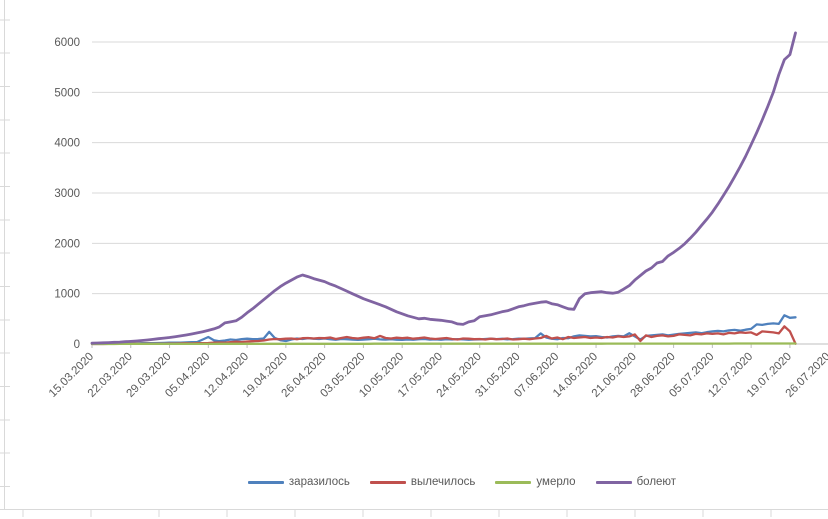 The image size is (828, 519). I want to click on legend-item-recovered: вылечилось, so click(422, 482).